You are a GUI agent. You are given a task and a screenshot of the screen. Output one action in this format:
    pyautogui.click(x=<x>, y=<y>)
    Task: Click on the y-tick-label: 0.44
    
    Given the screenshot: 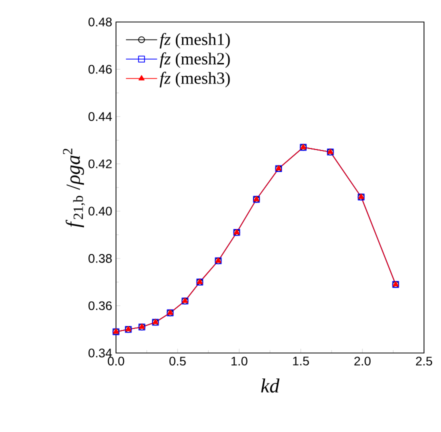 What is the action you would take?
    pyautogui.click(x=100, y=116)
    